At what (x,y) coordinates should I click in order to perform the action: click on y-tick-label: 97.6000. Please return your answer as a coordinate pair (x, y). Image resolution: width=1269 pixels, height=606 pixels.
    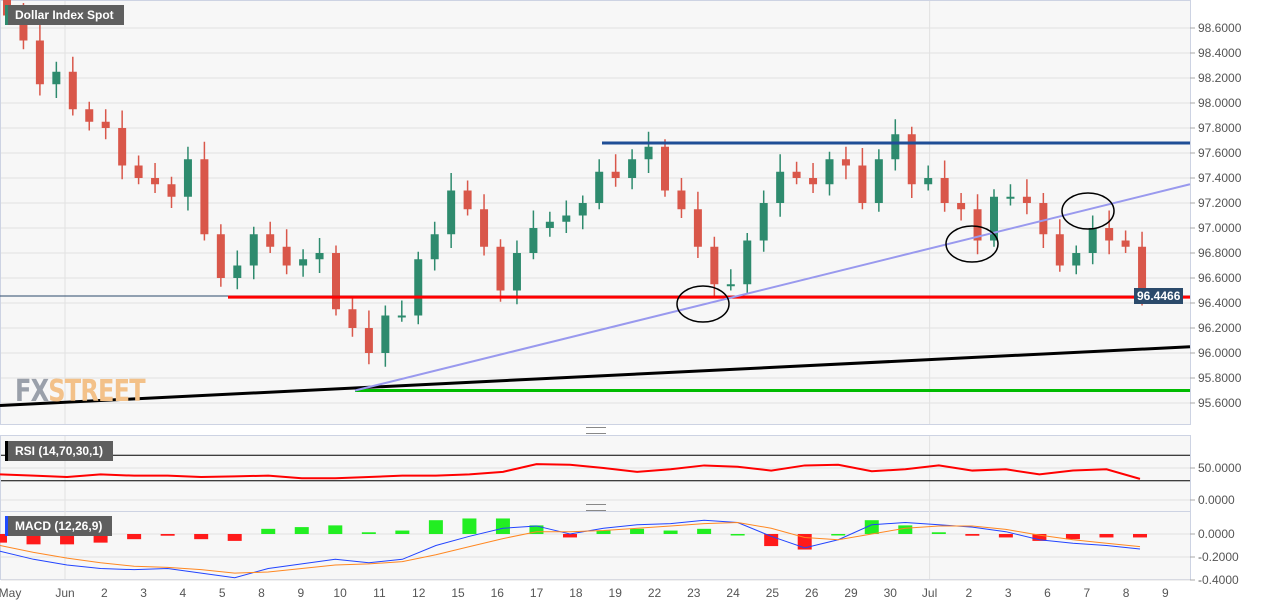
    Looking at the image, I should click on (1220, 153).